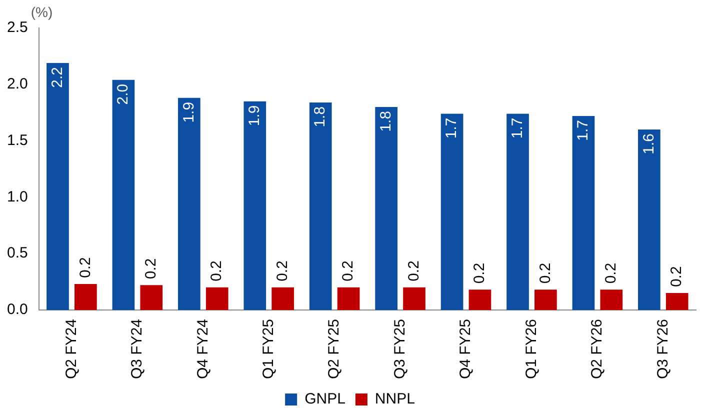 The height and width of the screenshot is (417, 706). Describe the element at coordinates (394, 399) in the screenshot. I see `legend-label: NNPL` at that location.